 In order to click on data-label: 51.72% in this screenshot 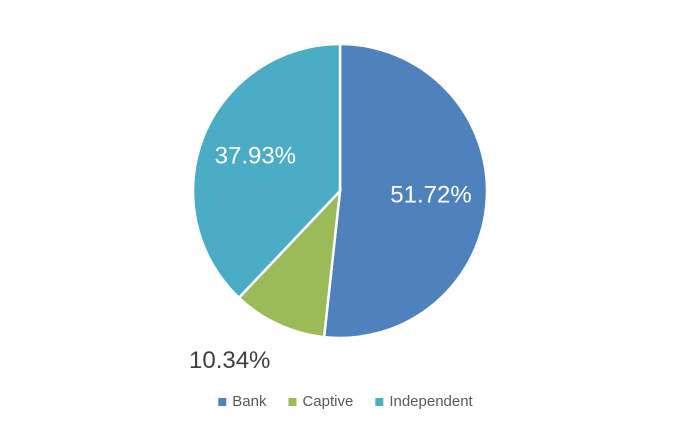, I will do `click(430, 194)`.